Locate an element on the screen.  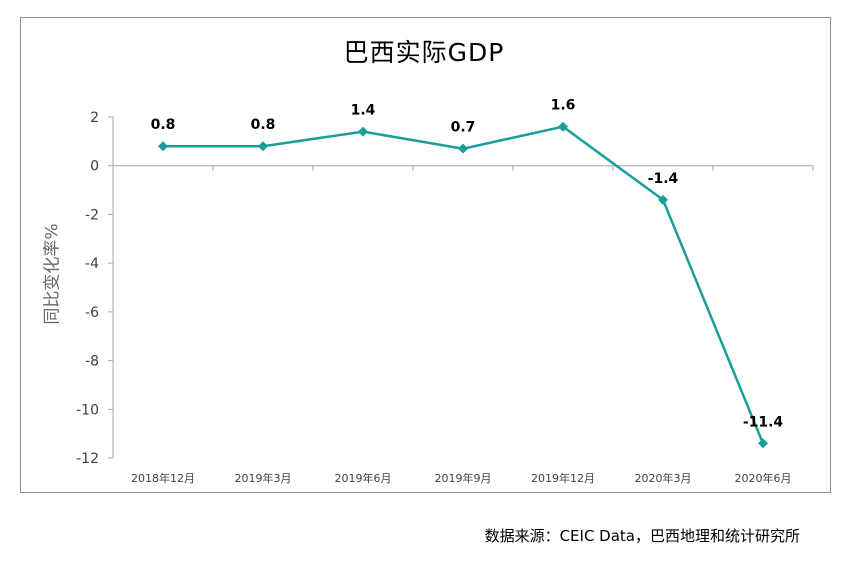
x-tick-label: 2019年6月 is located at coordinates (363, 478).